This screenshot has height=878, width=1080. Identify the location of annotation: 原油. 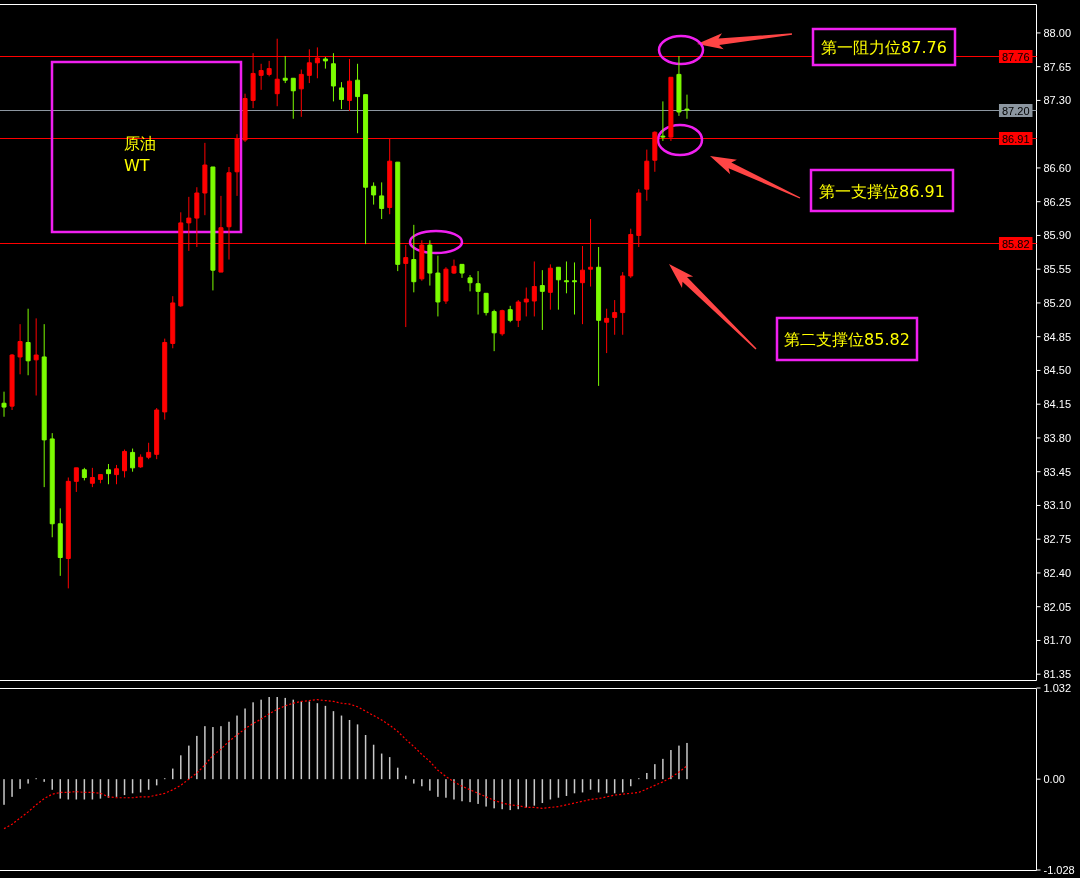
(140, 143).